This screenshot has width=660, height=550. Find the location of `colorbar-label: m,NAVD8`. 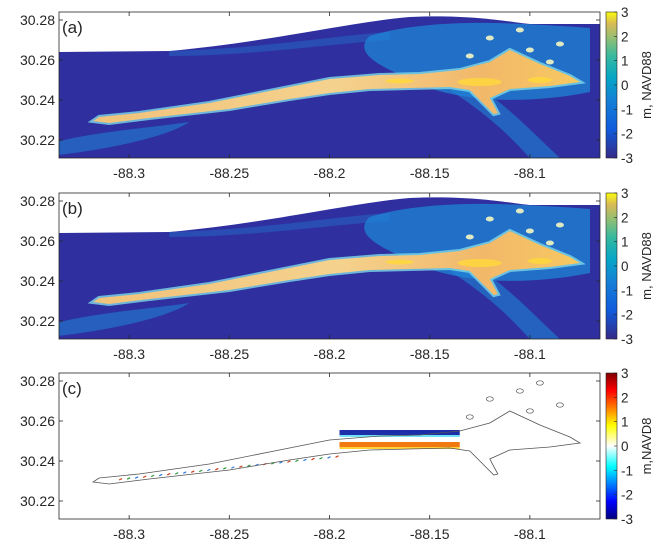

colorbar-label: m,NAVD8 is located at coordinates (646, 446).